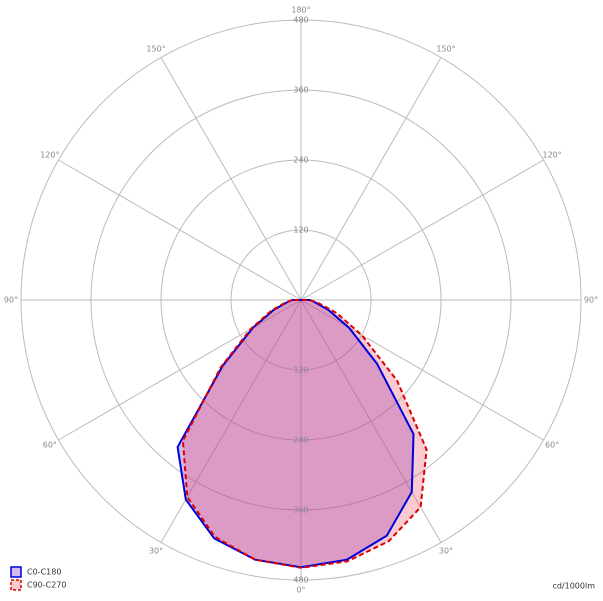  I want to click on legend-label: C90-C270, so click(47, 585).